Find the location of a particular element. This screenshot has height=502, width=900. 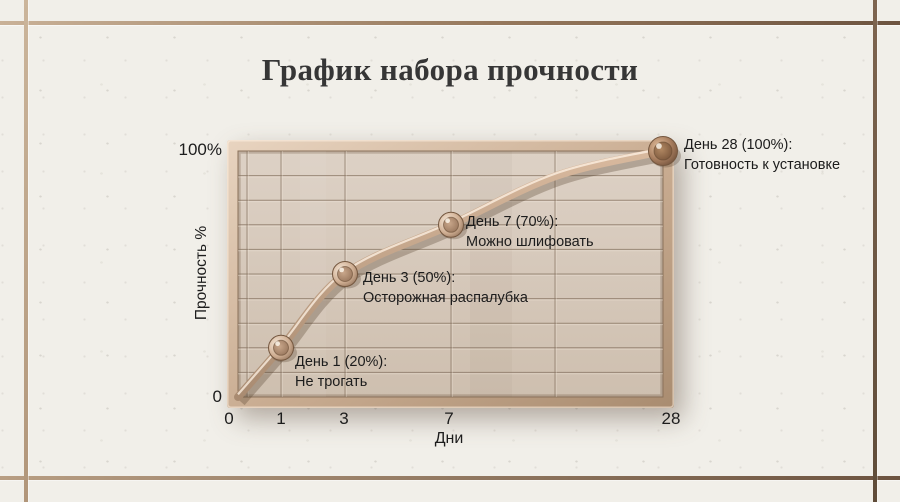

tile-grout-top is located at coordinates (450, 23).